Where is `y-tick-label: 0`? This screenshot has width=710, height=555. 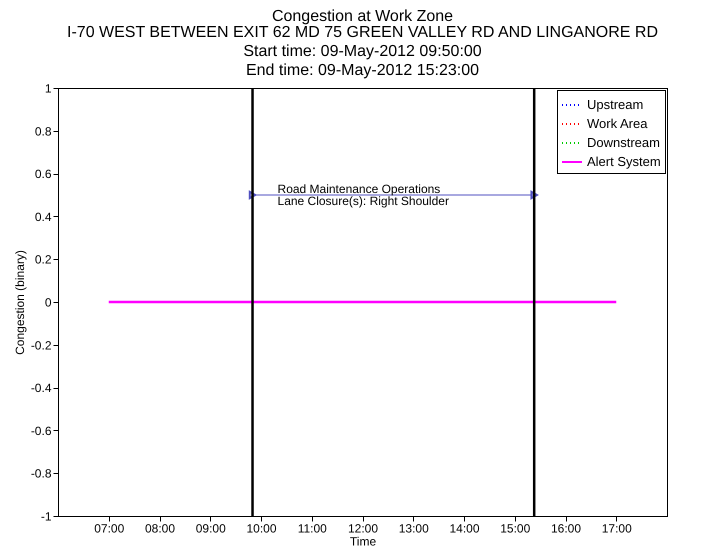 y-tick-label: 0 is located at coordinates (48, 303).